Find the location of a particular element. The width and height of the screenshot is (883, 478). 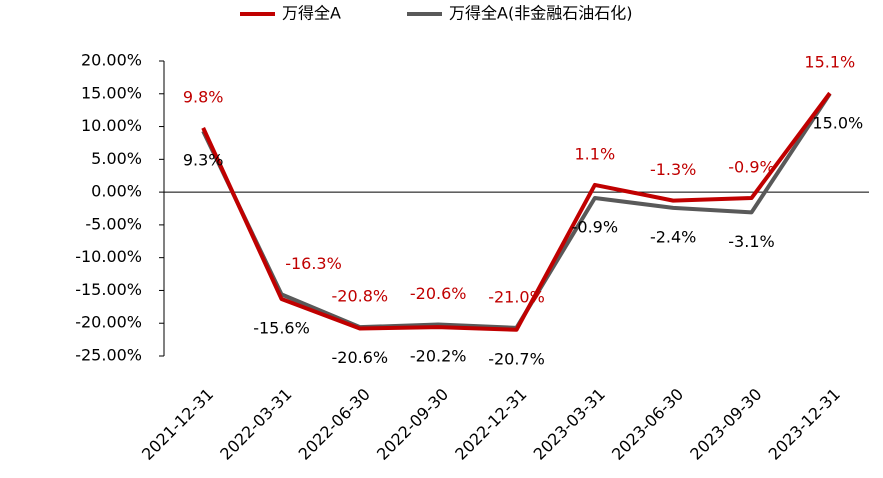

y-tick-label: -10.00% is located at coordinates (108, 256).